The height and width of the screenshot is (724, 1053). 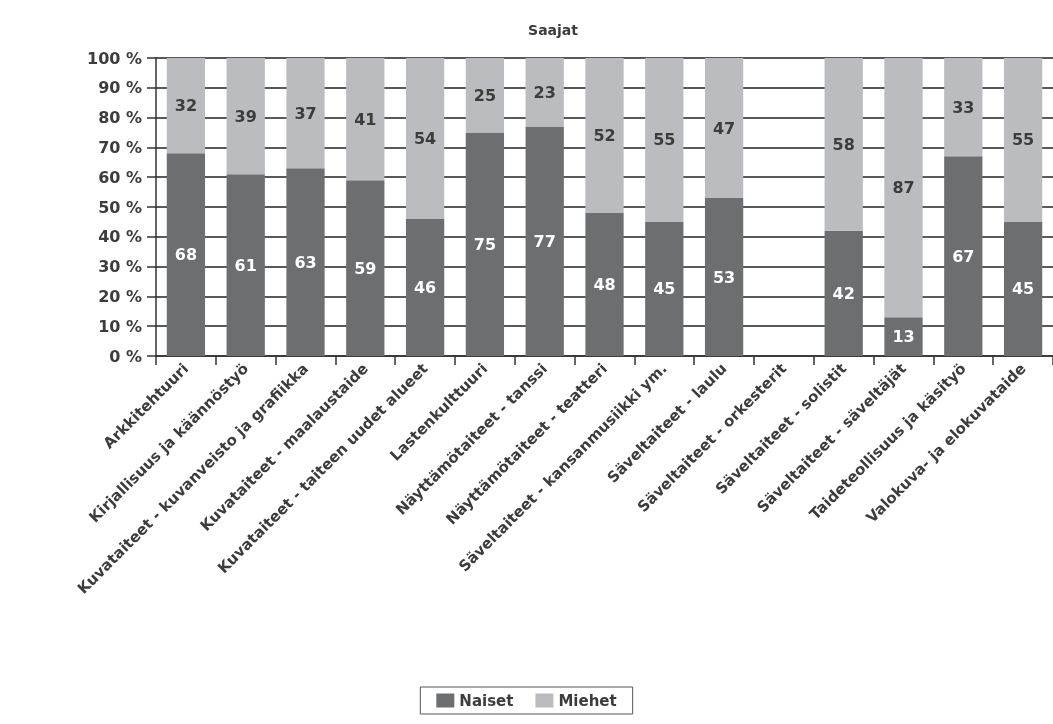 I want to click on data-label: 58, so click(x=843, y=144).